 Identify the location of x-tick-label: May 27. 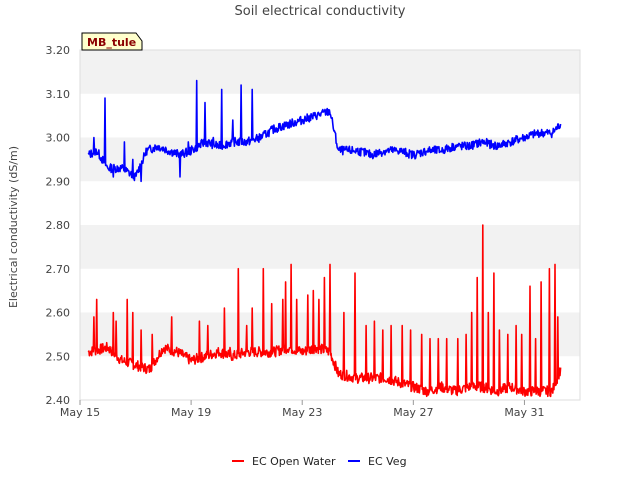
(413, 412).